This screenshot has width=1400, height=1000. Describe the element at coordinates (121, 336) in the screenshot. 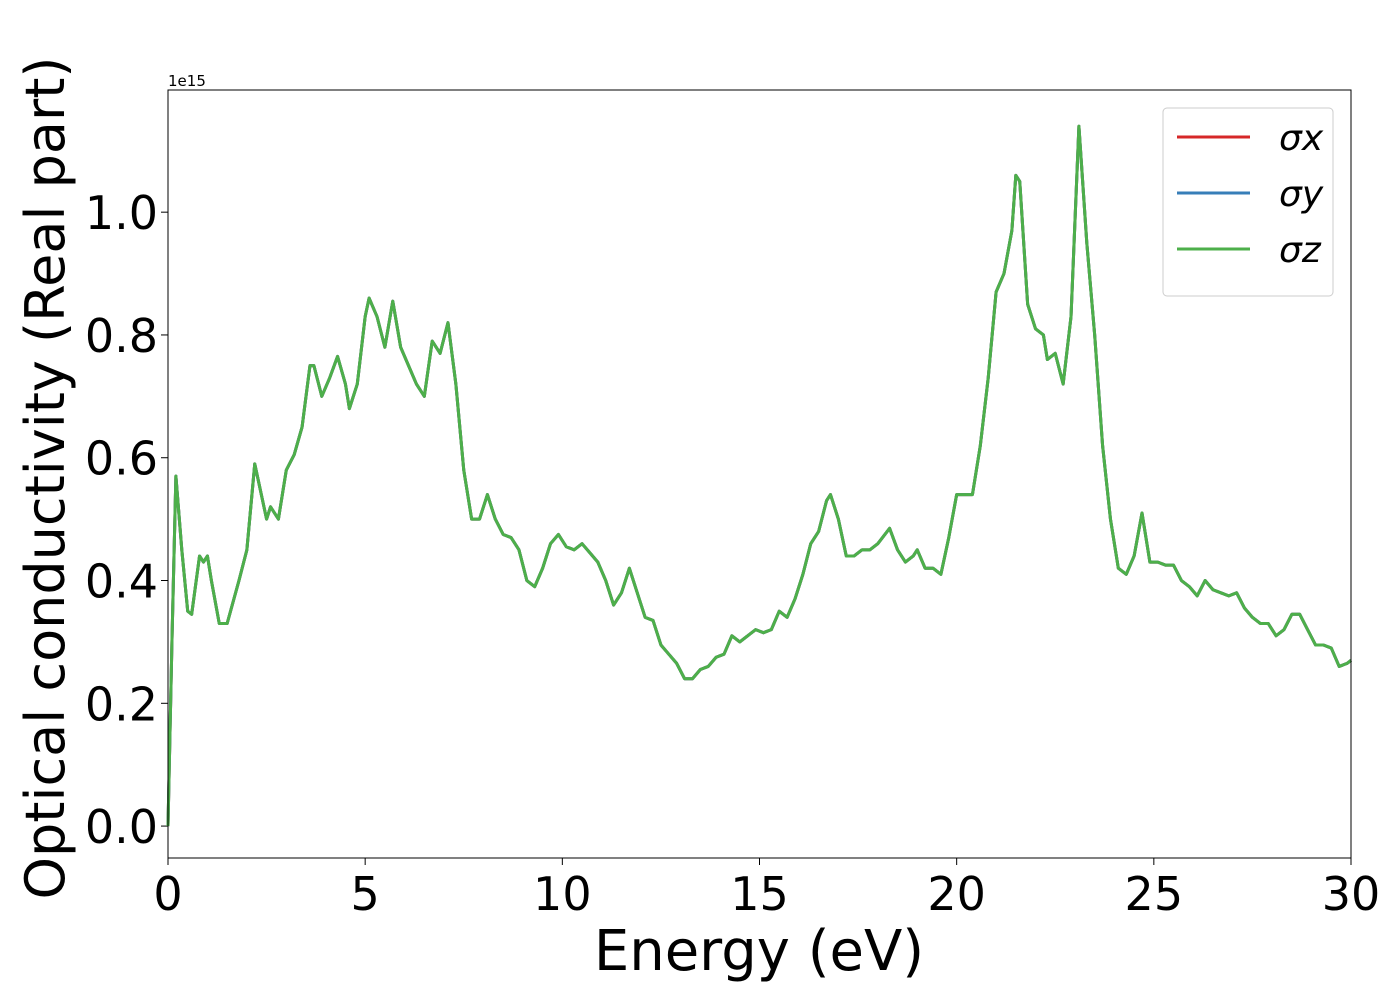

I see `y-tick-label: 0.8` at that location.